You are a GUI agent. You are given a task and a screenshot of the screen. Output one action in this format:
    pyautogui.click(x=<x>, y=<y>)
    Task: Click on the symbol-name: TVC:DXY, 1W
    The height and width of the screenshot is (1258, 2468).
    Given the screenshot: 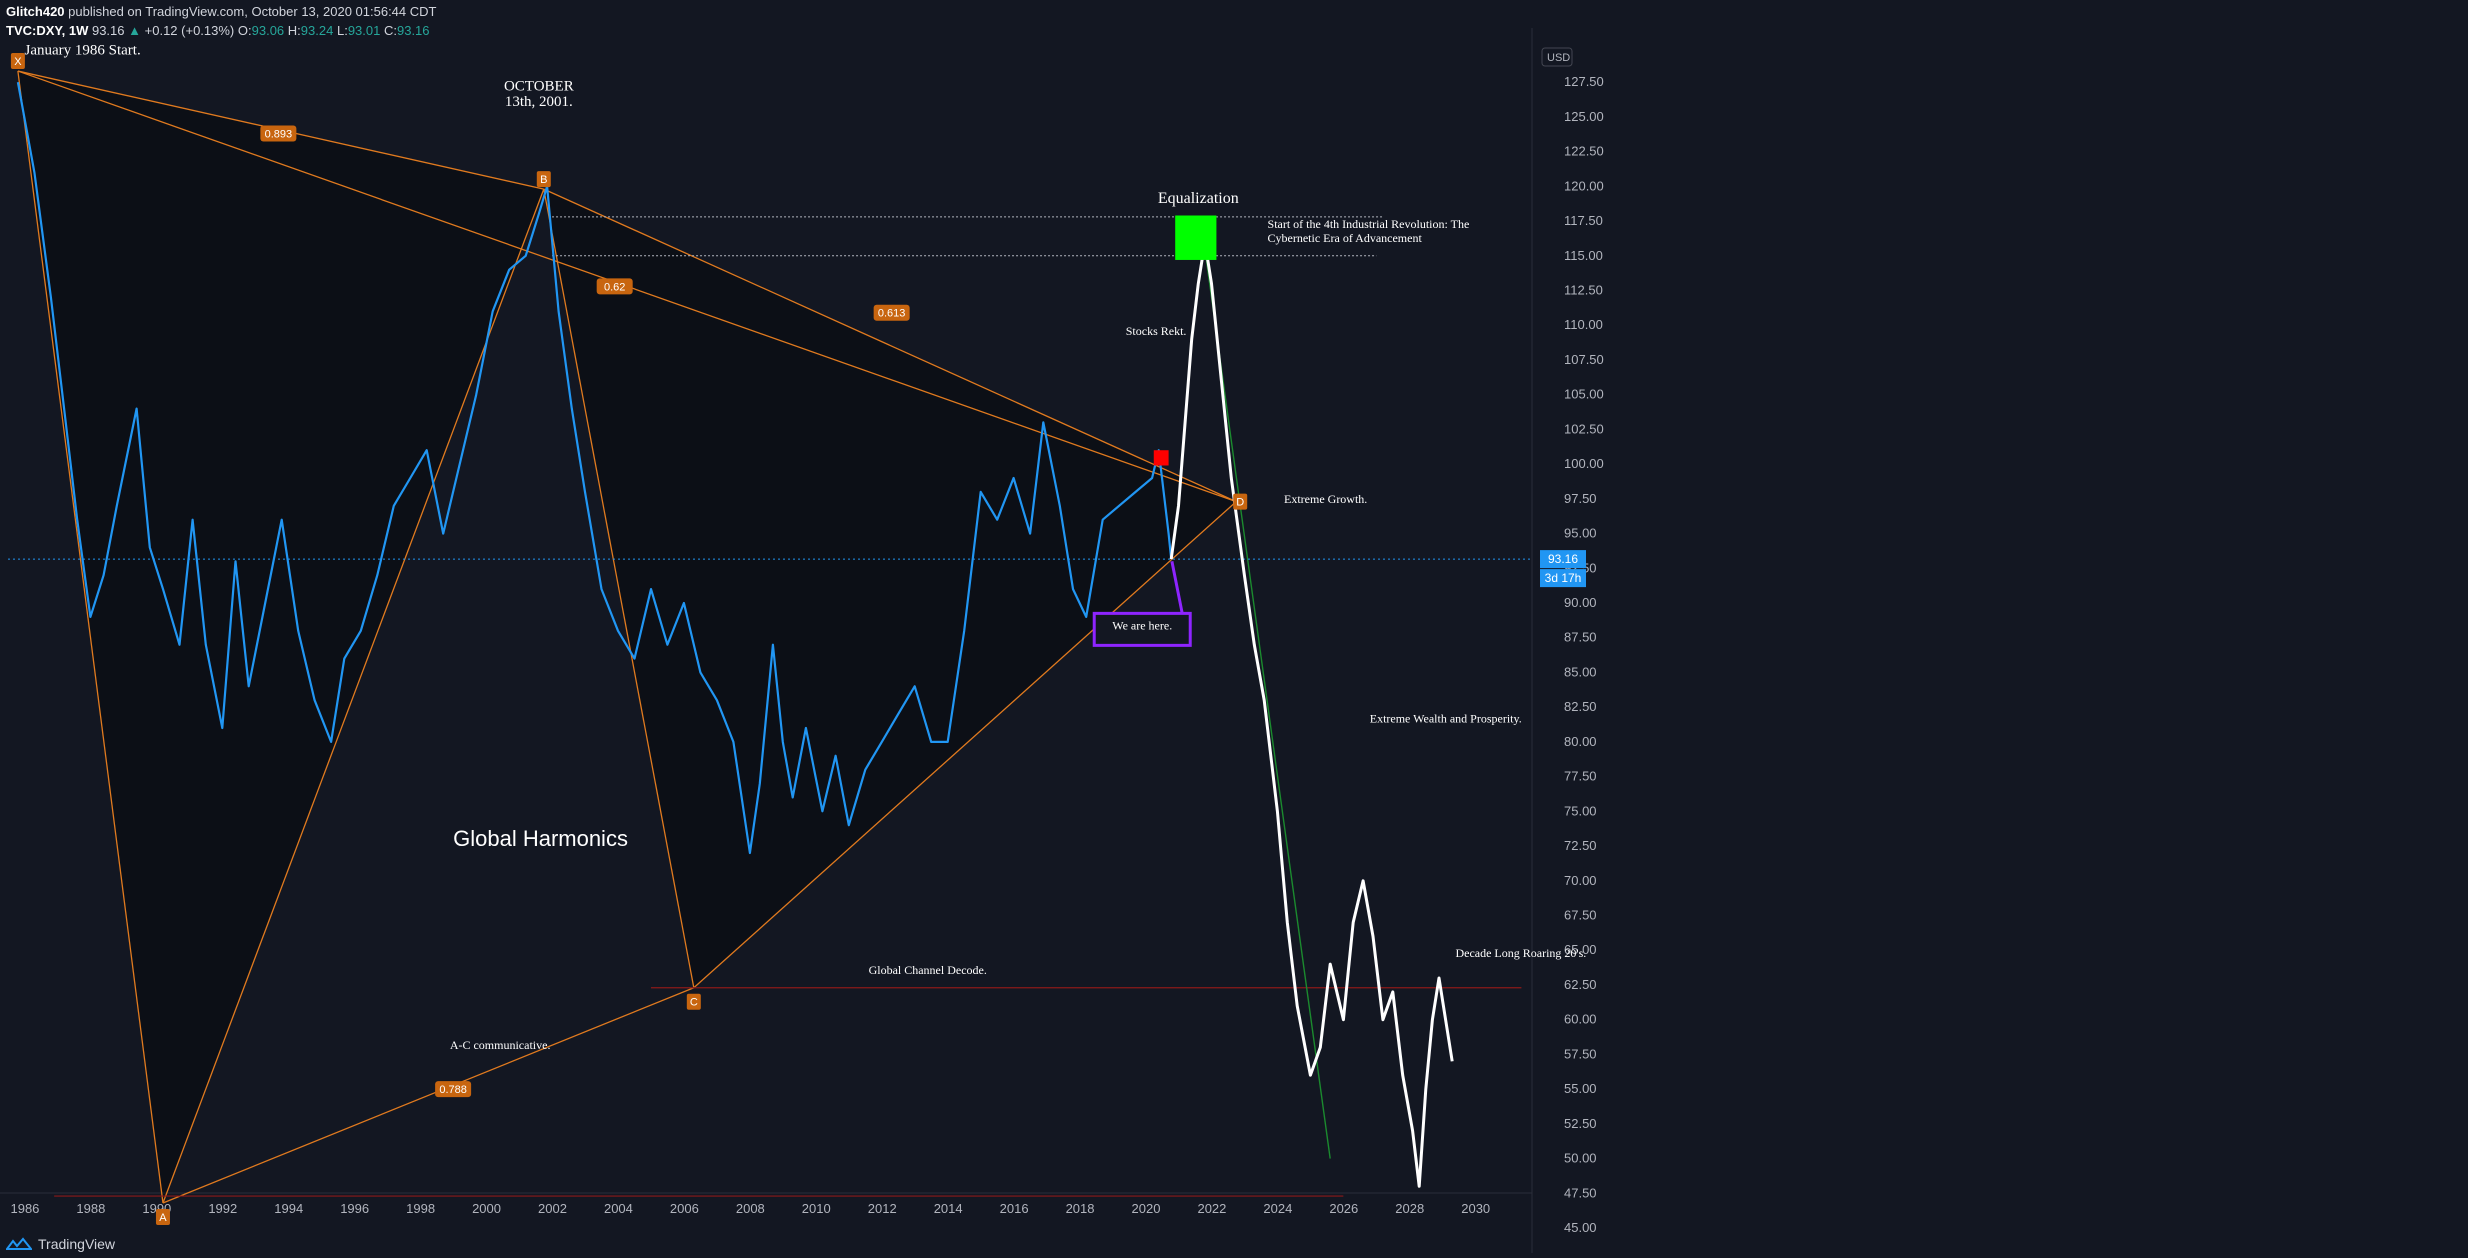 What is the action you would take?
    pyautogui.click(x=47, y=30)
    